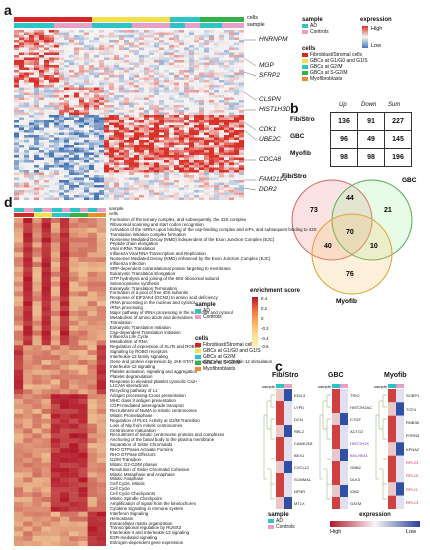  I want to click on pathway-label: Extracellular matrix organization, so click(141, 523).